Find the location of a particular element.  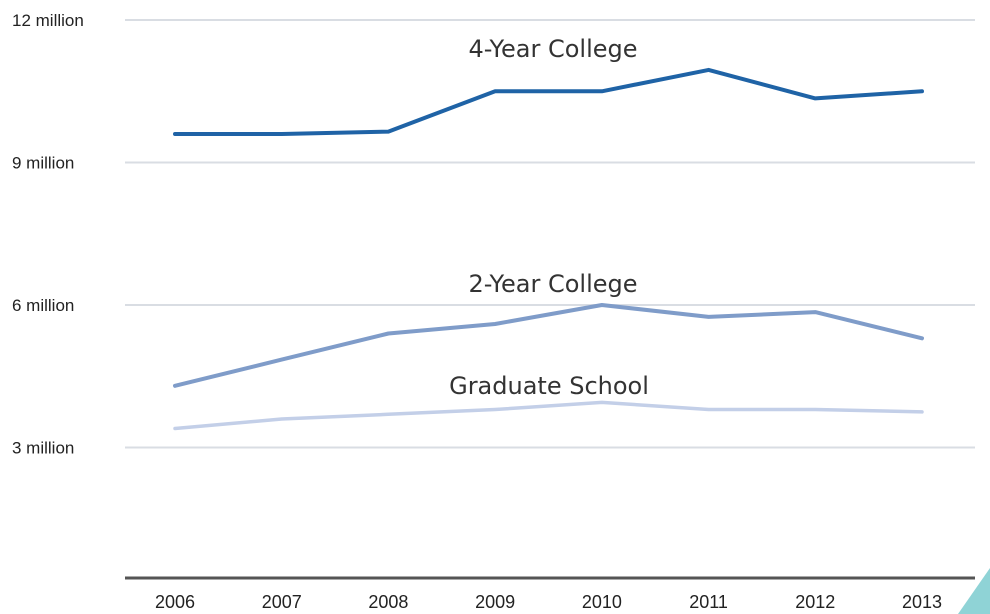

series-line-2-year-college is located at coordinates (548, 345).